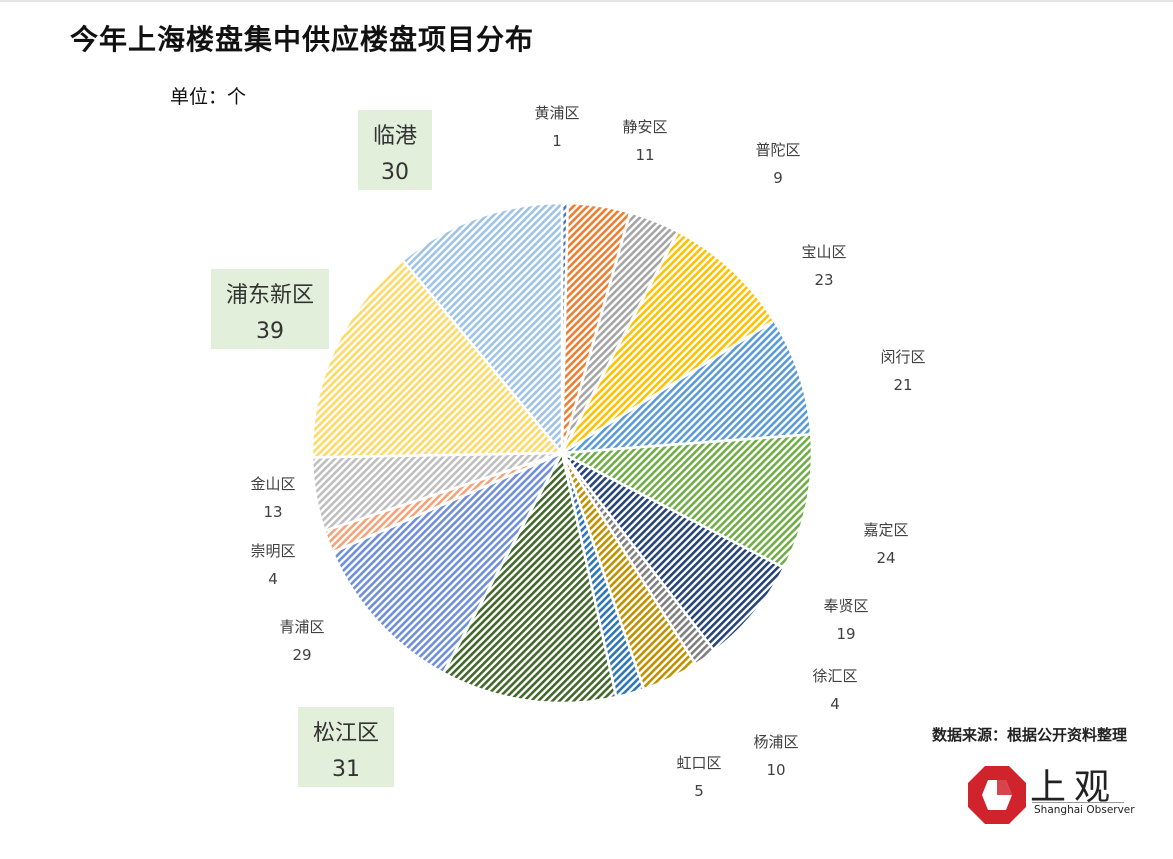 The image size is (1173, 859). I want to click on slice-category-label: 松江区, so click(346, 733).